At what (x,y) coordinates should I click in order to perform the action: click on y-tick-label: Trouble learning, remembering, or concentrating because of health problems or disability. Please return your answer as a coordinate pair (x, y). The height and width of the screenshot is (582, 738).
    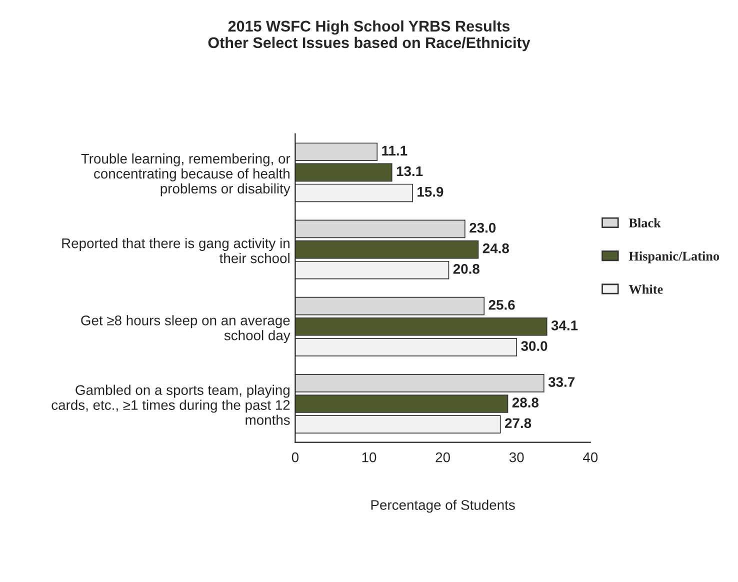
    Looking at the image, I should click on (185, 174).